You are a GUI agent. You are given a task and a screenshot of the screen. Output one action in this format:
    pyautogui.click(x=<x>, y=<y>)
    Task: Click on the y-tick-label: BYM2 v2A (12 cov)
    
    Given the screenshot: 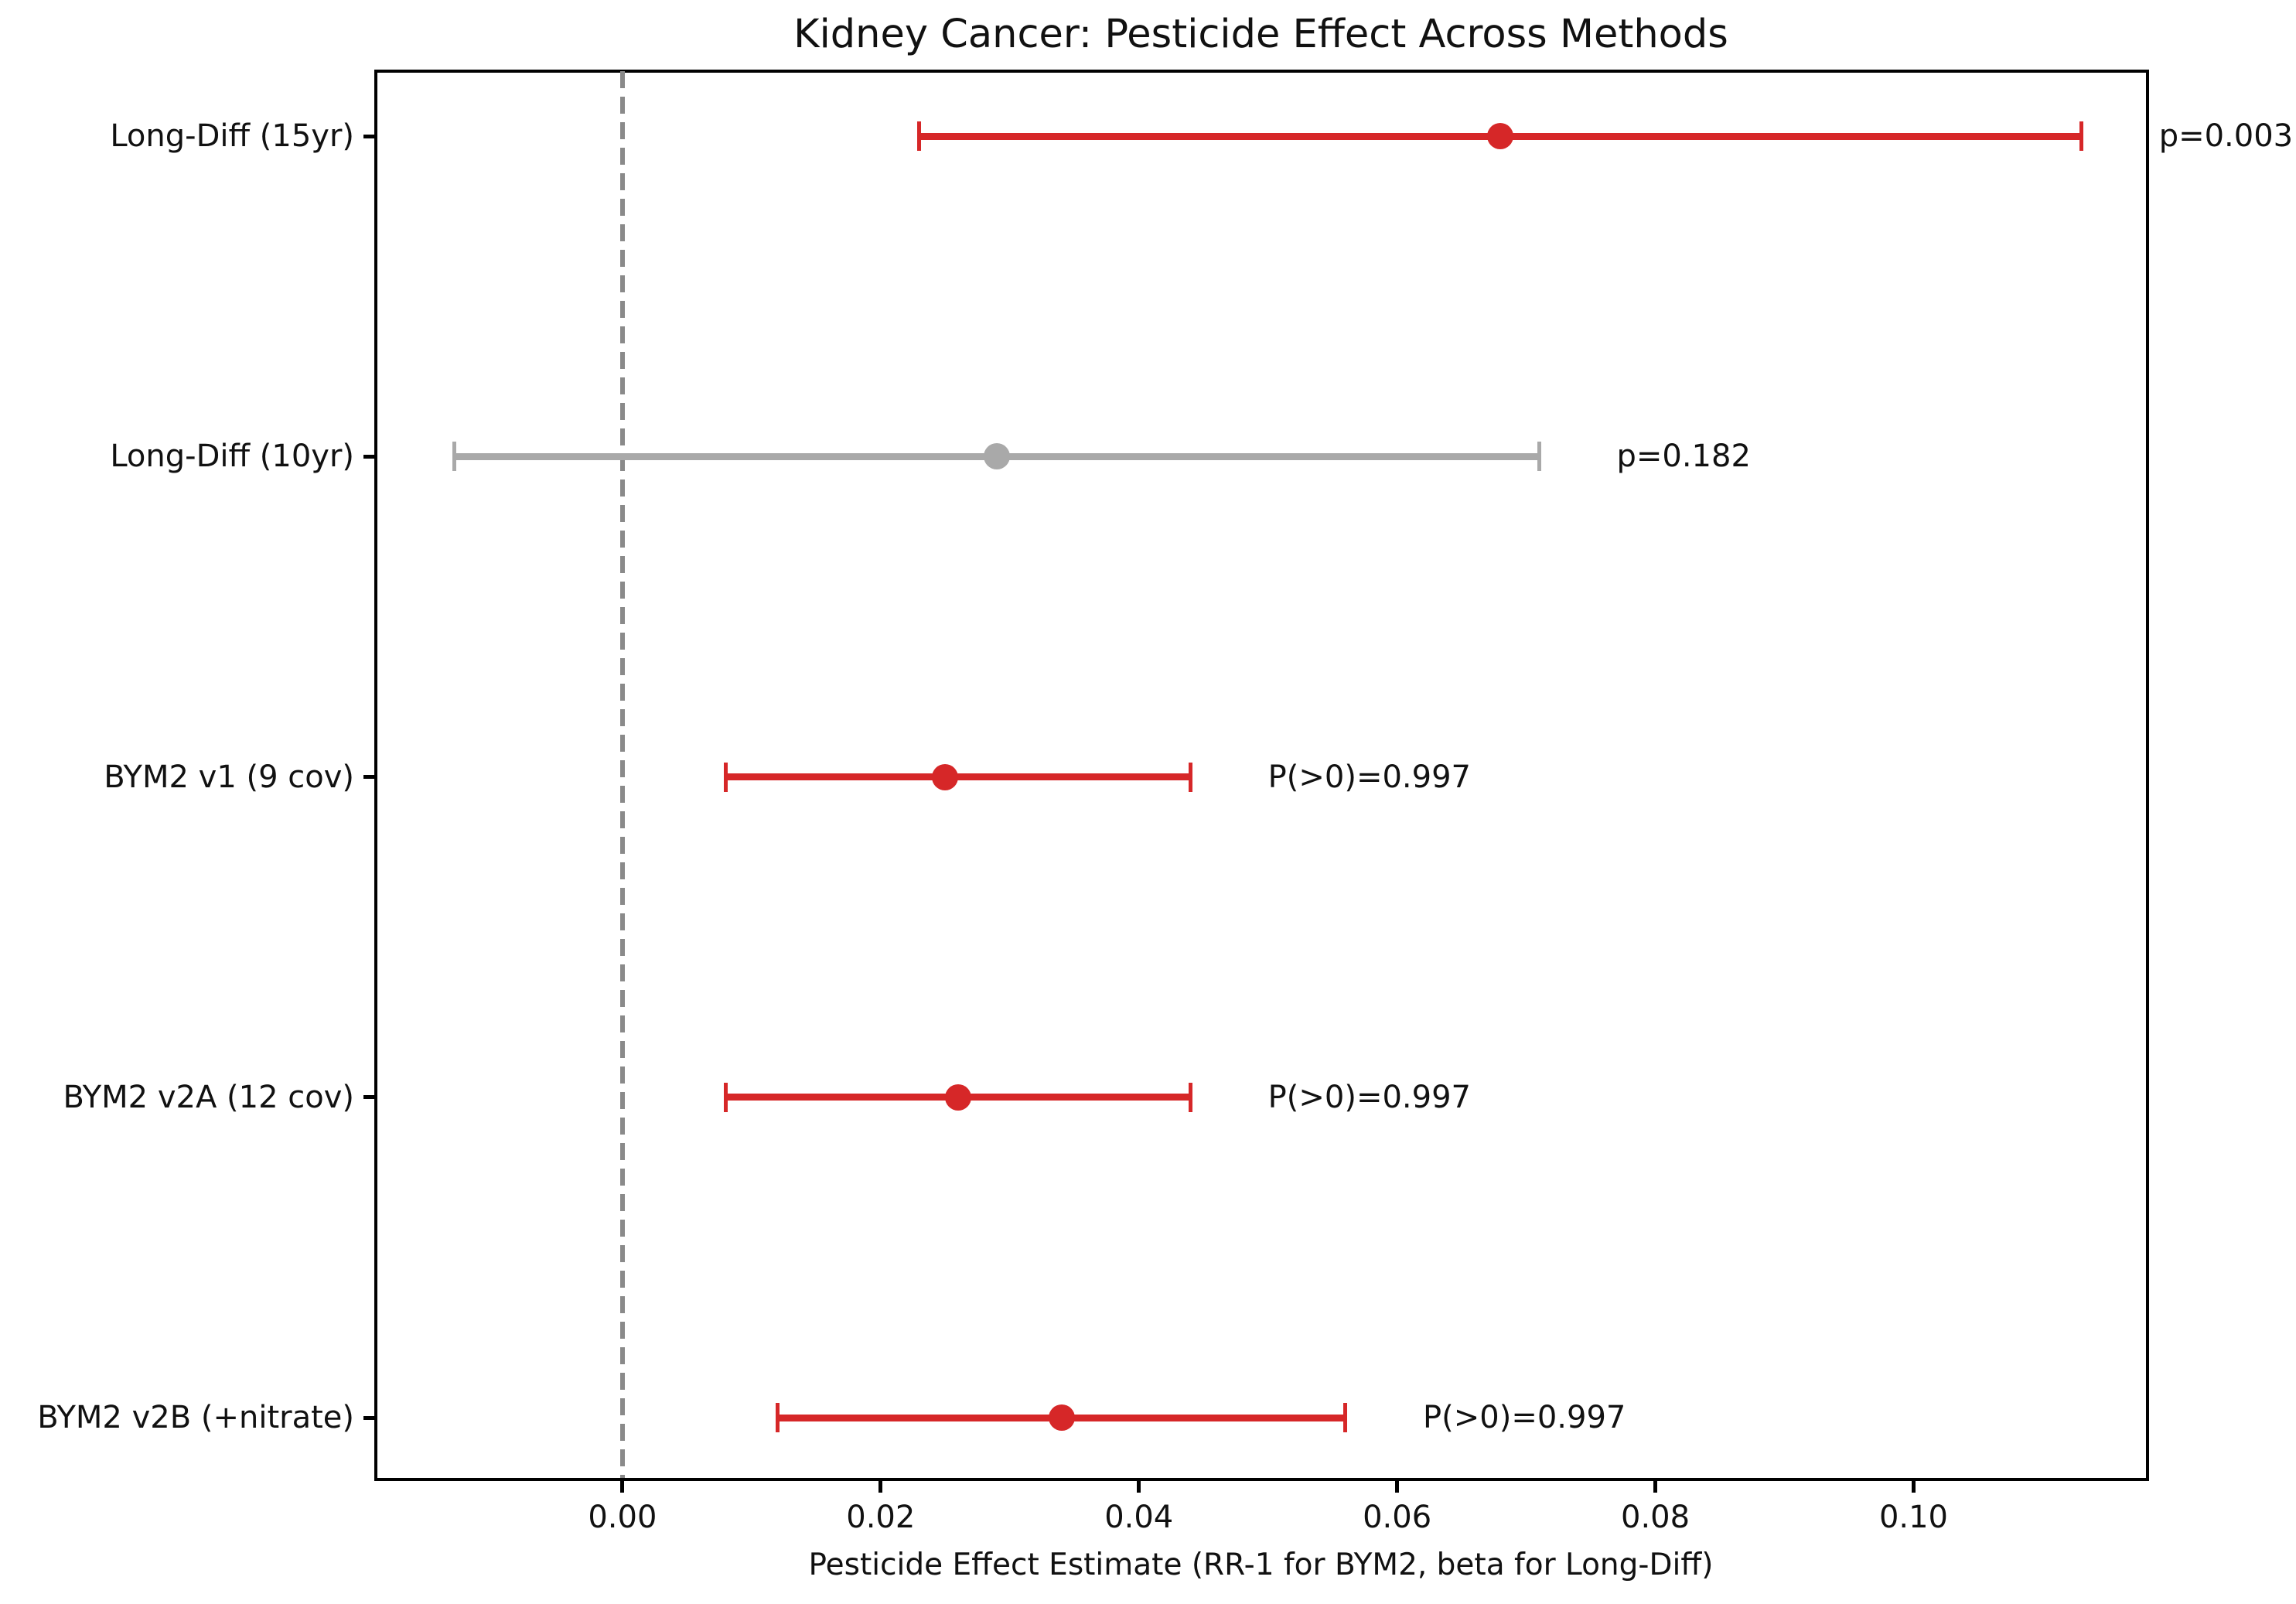 What is the action you would take?
    pyautogui.click(x=208, y=1097)
    